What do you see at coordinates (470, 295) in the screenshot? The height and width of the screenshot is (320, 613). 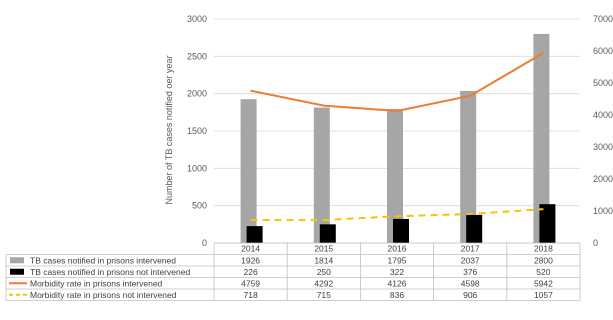 I see `data-label: 906` at bounding box center [470, 295].